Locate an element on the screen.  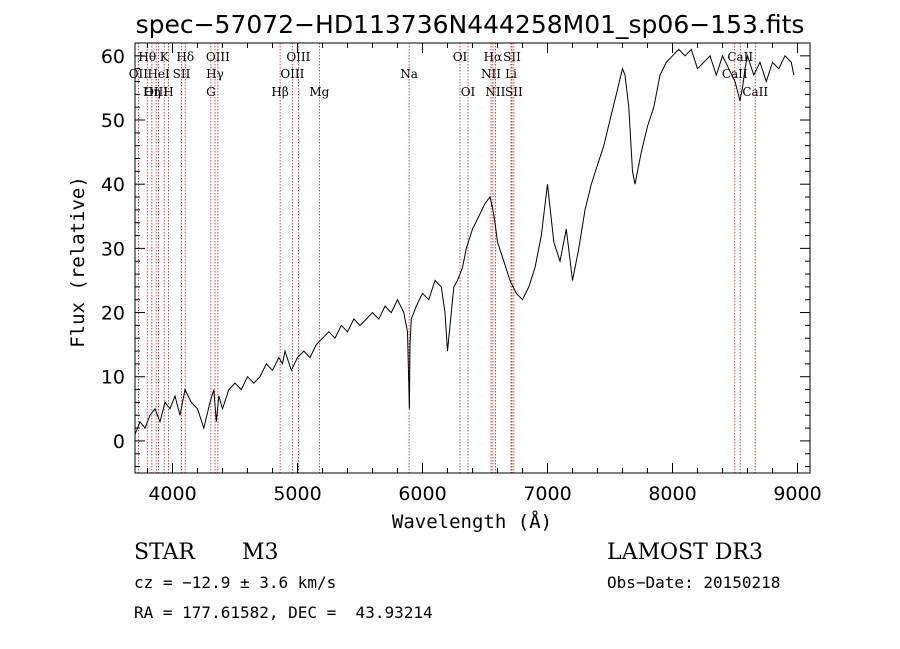
spectral-line-label: HeI is located at coordinates (158, 74).